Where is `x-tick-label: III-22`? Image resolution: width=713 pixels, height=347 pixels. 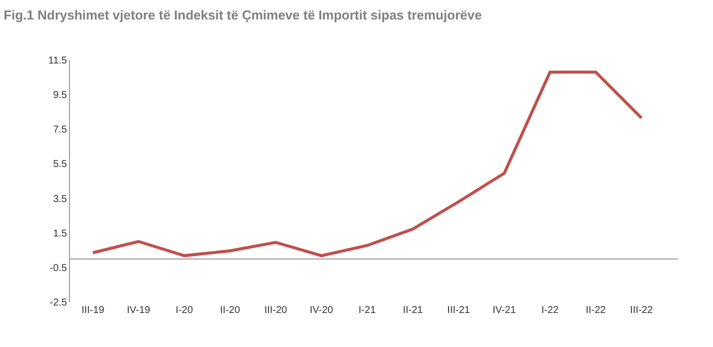
x-tick-label: III-22 is located at coordinates (642, 310).